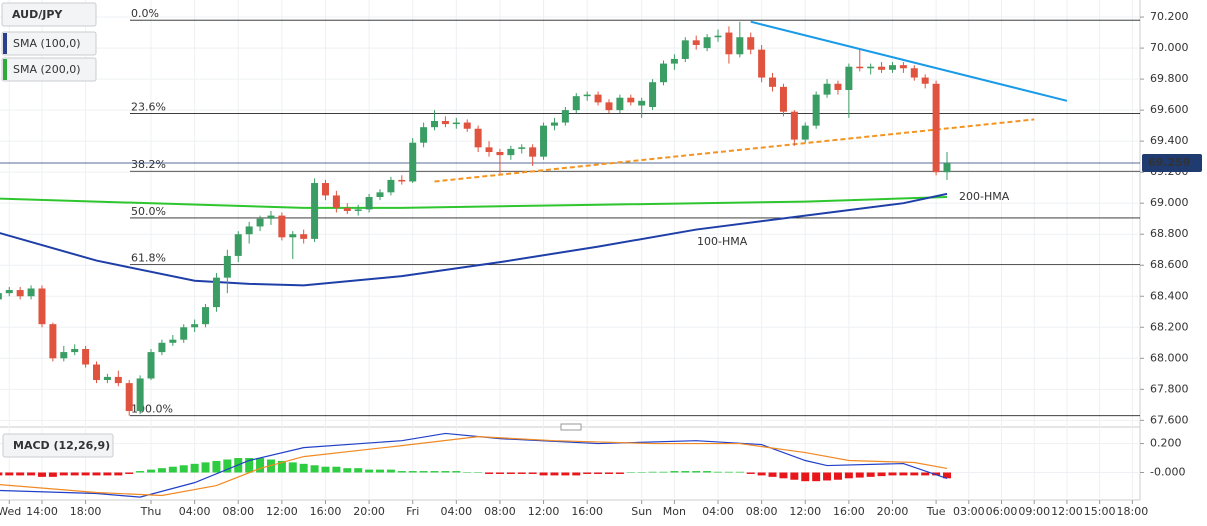 This screenshot has height=526, width=1207. I want to click on pane-handle, so click(571, 427).